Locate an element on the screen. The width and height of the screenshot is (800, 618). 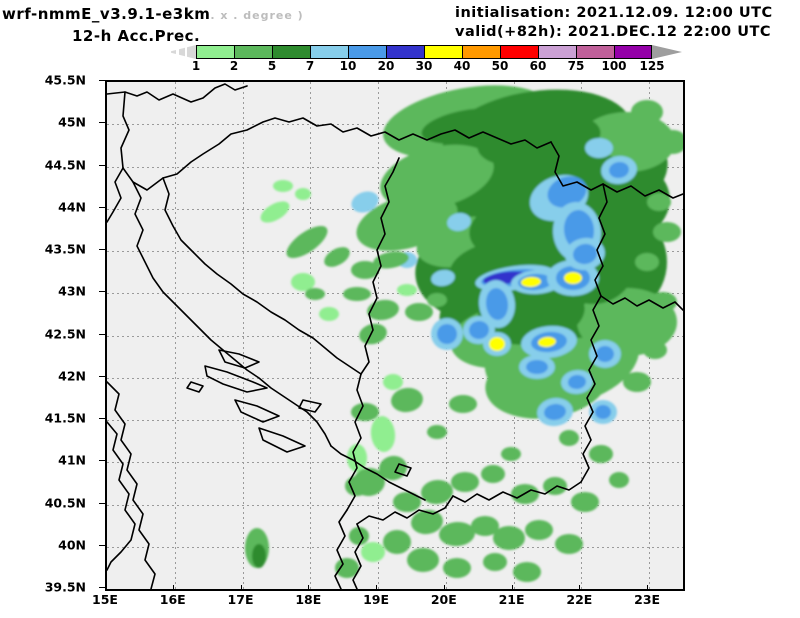
precip-contour-5mm is located at coordinates (259, 556).